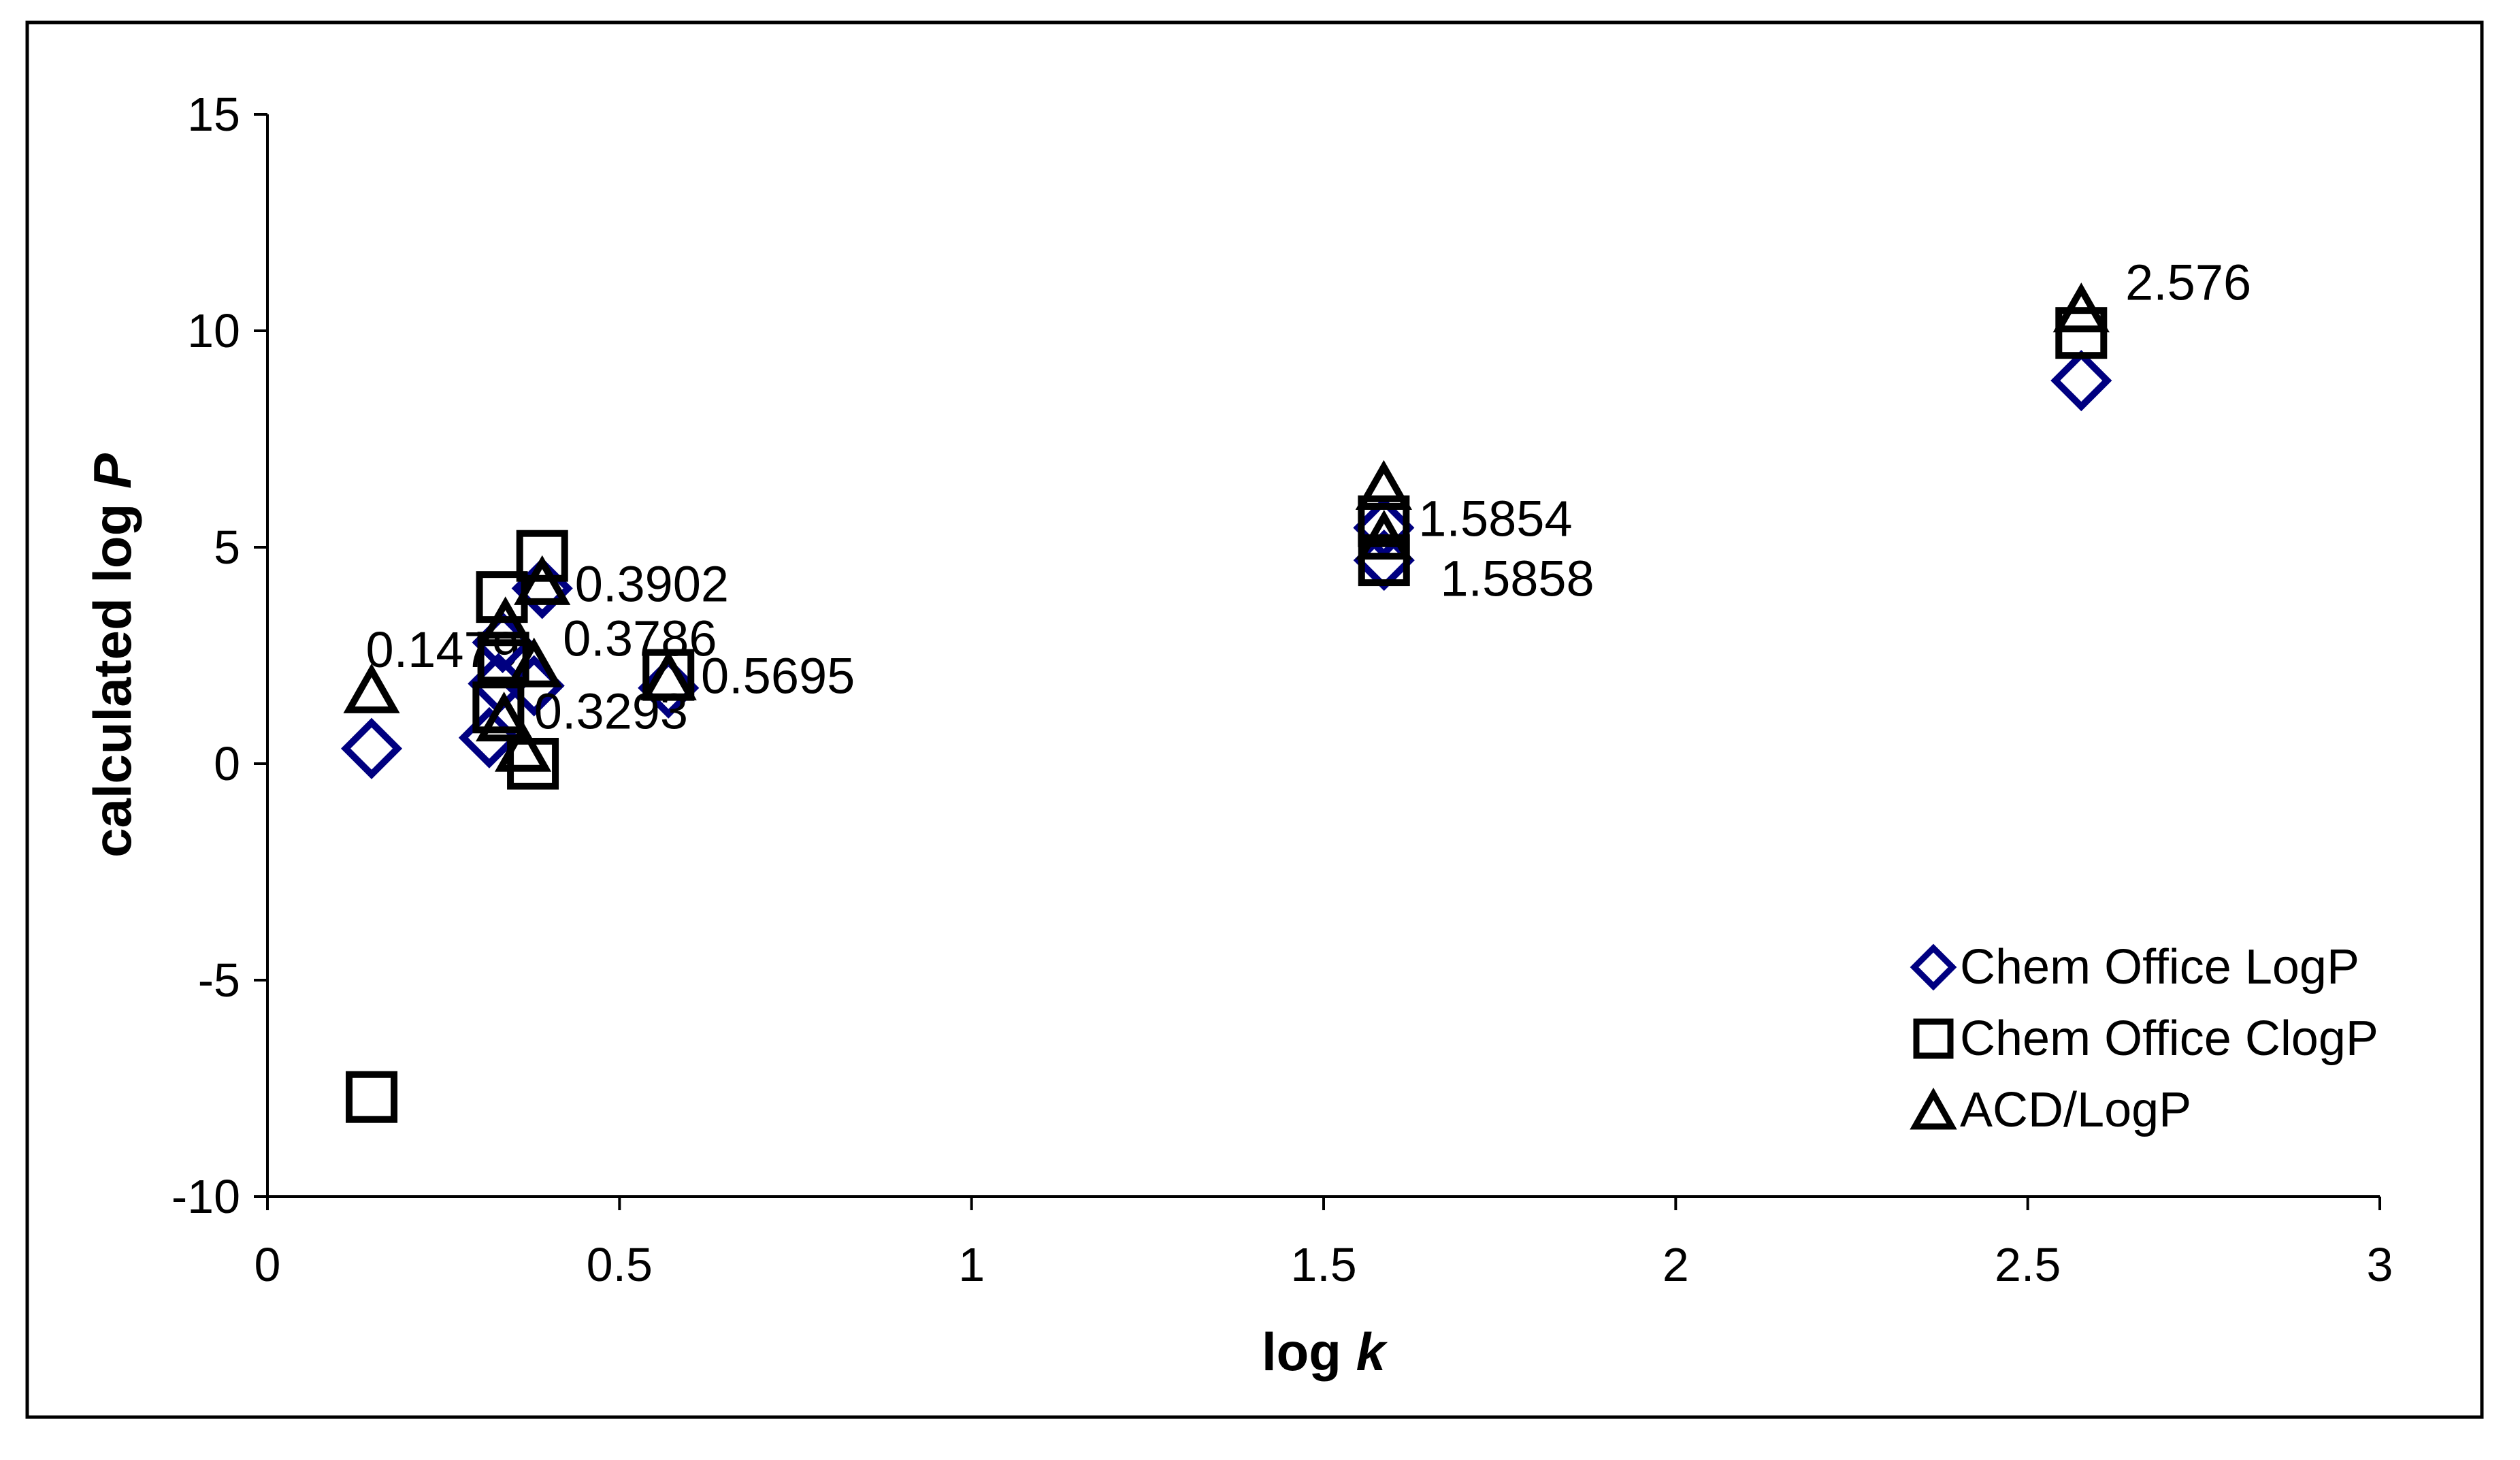 Image resolution: width=2520 pixels, height=1460 pixels. Describe the element at coordinates (1325, 1352) in the screenshot. I see `x-axis-title: log k` at that location.